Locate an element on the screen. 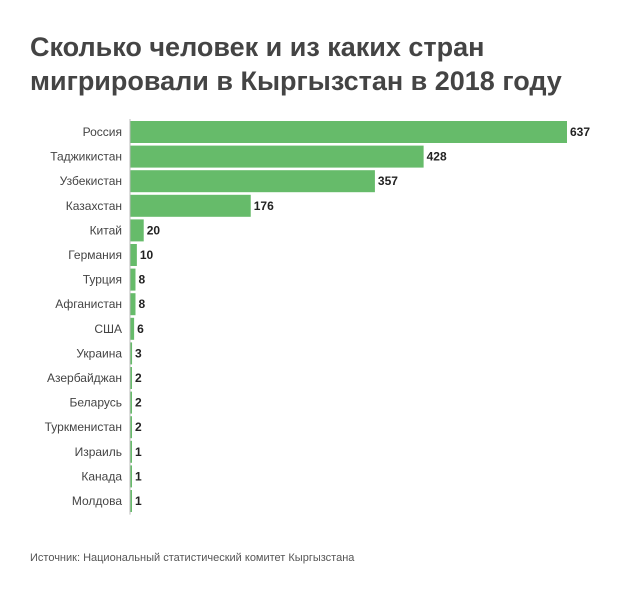  value-label: 428 is located at coordinates (437, 157).